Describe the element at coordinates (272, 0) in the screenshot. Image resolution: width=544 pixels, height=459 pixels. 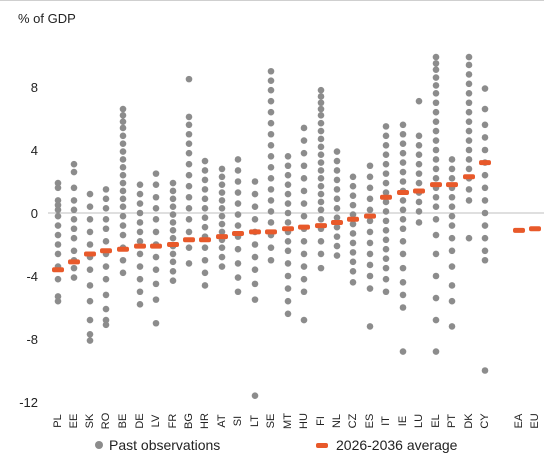
I see `top-border` at that location.